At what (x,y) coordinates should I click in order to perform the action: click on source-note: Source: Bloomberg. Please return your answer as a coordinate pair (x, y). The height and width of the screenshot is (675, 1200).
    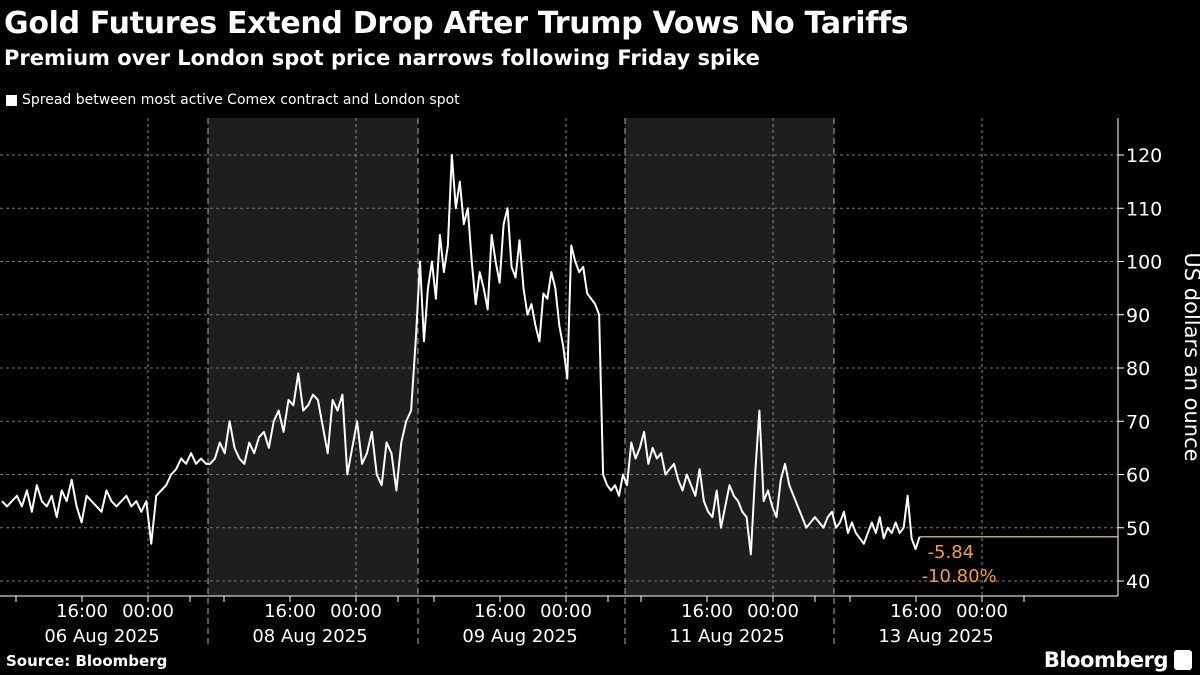
    Looking at the image, I should click on (87, 661).